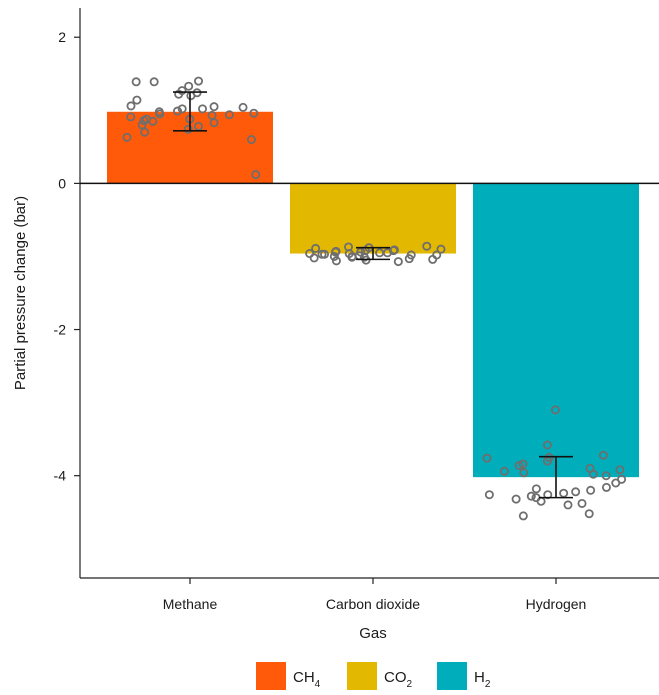  What do you see at coordinates (398, 679) in the screenshot?
I see `legend-label: CO2` at bounding box center [398, 679].